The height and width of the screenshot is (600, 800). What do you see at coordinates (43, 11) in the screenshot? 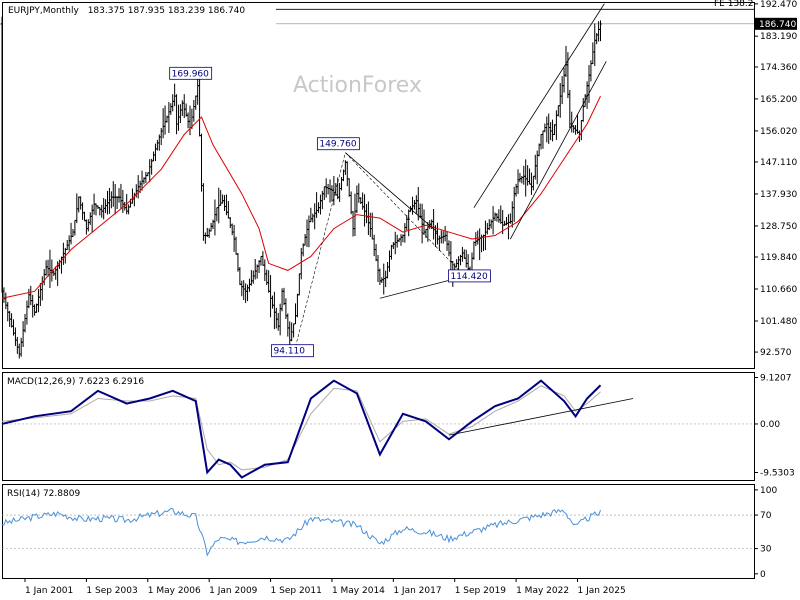
I see `symbol-label: EURJPY,Monthly` at bounding box center [43, 11].